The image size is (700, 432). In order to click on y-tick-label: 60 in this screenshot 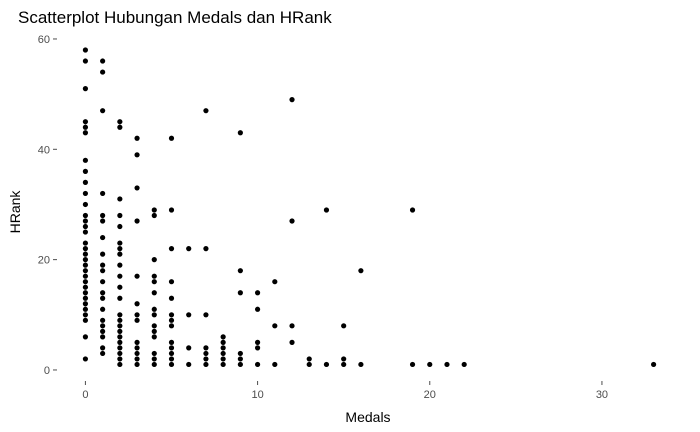, I will do `click(44, 40)`.